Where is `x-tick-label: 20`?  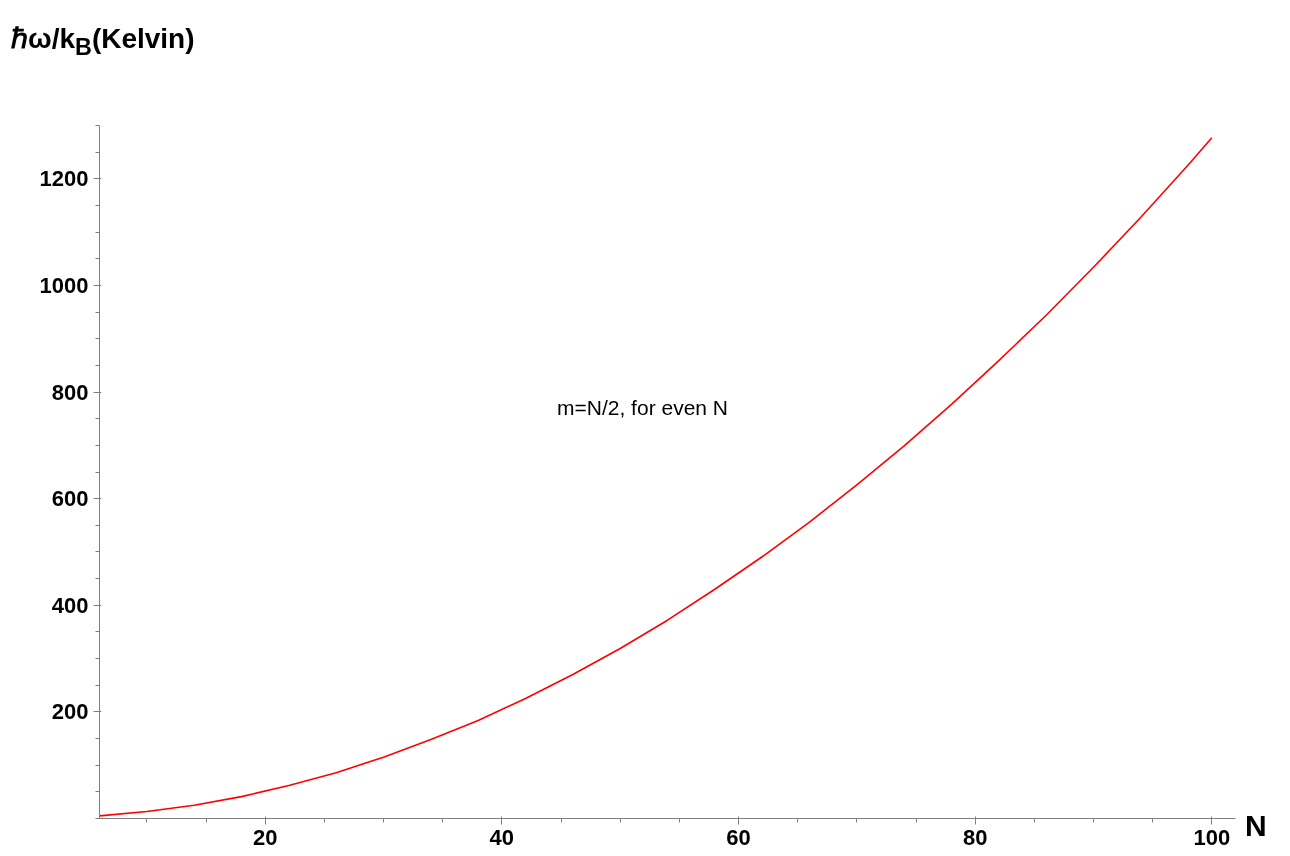 x-tick-label: 20 is located at coordinates (265, 837).